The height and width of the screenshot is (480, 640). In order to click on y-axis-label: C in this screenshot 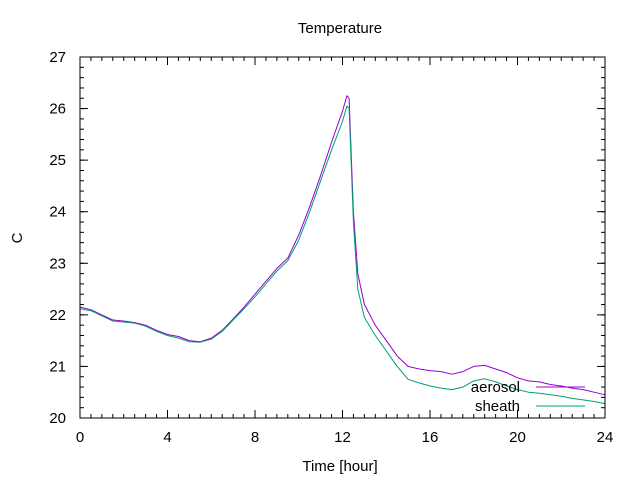, I will do `click(17, 237)`.